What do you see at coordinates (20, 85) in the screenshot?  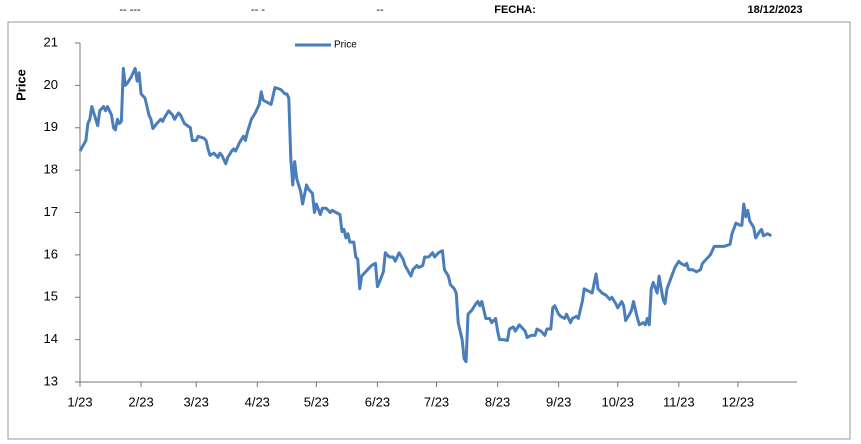 I see `y-axis-label: Price` at bounding box center [20, 85].